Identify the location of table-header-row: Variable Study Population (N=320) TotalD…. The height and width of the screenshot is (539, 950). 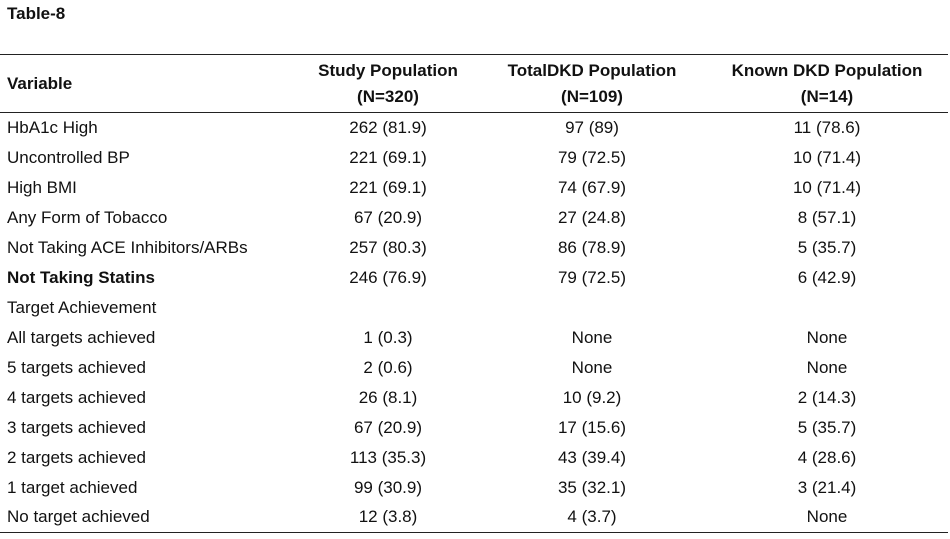
(474, 83).